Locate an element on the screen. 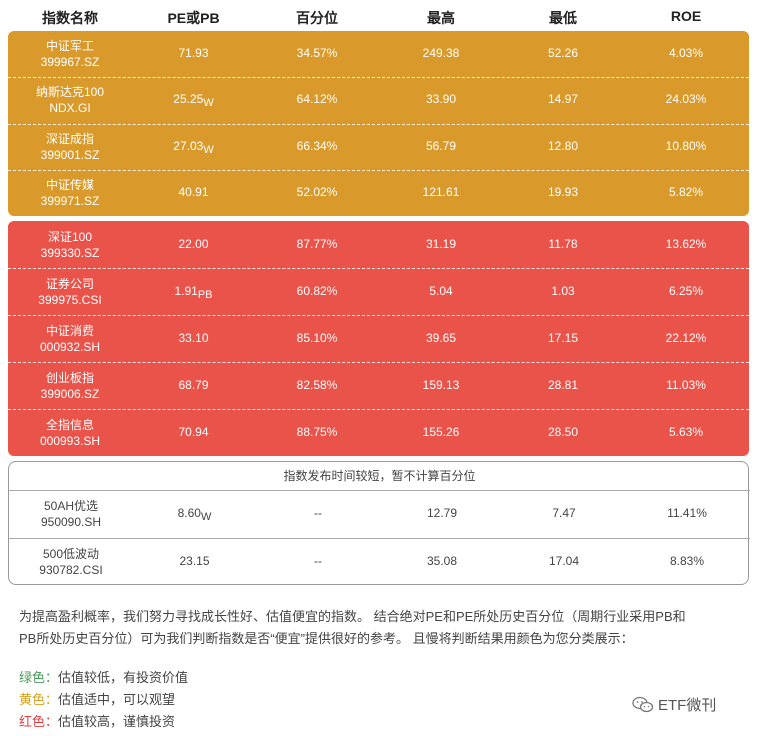  roe-value: 4.03% is located at coordinates (686, 53).